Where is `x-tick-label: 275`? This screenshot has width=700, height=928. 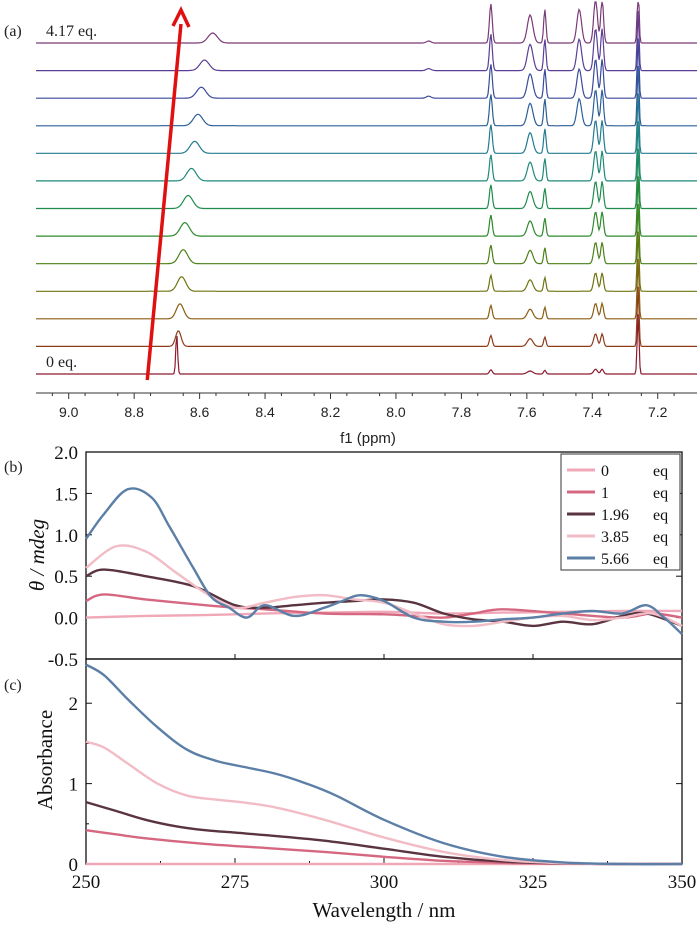
x-tick-label: 275 is located at coordinates (235, 882).